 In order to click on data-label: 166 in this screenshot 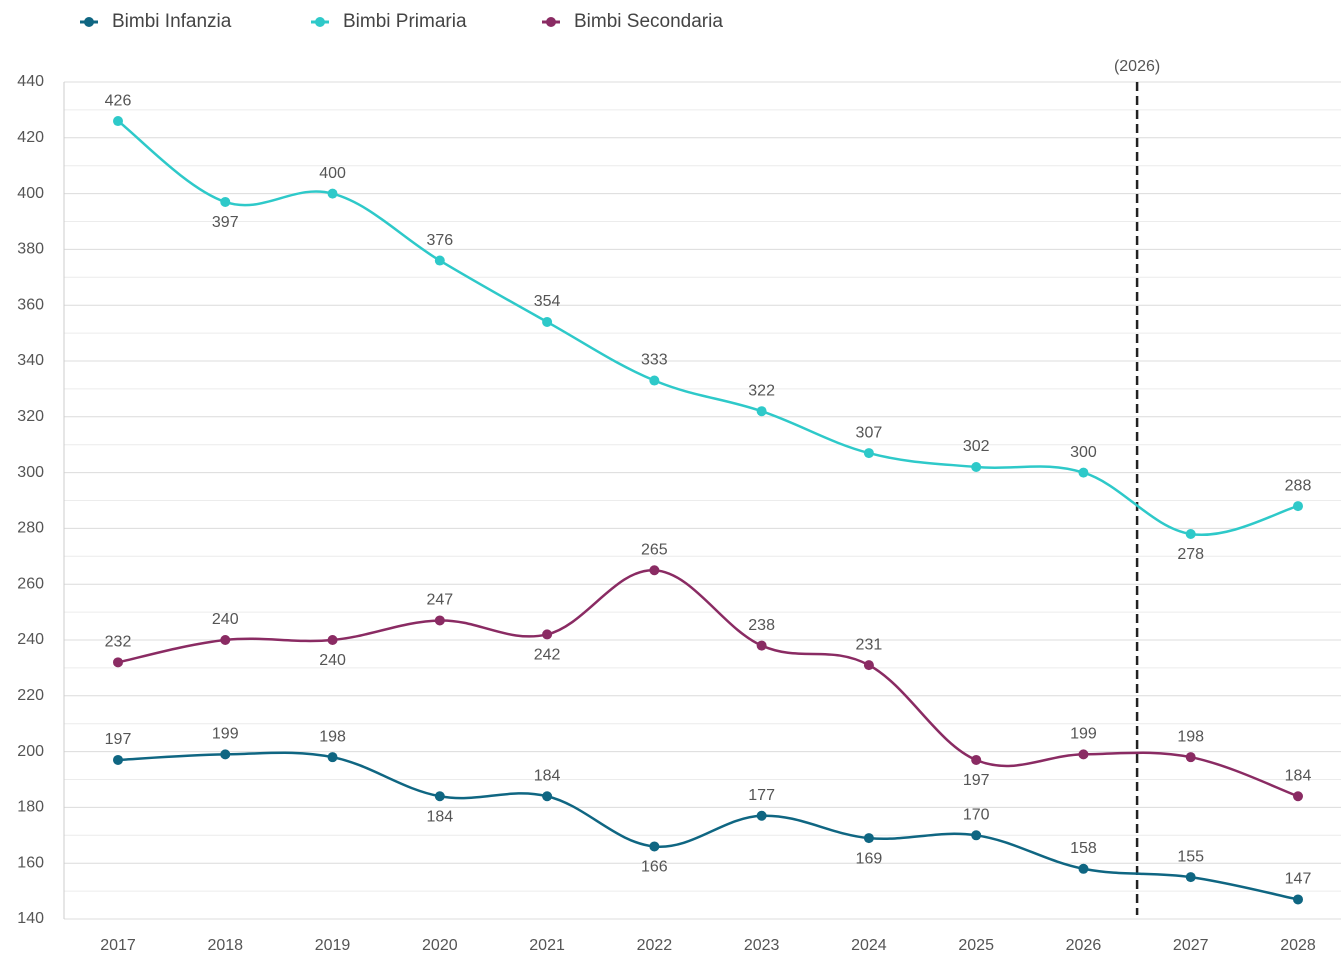, I will do `click(654, 867)`.